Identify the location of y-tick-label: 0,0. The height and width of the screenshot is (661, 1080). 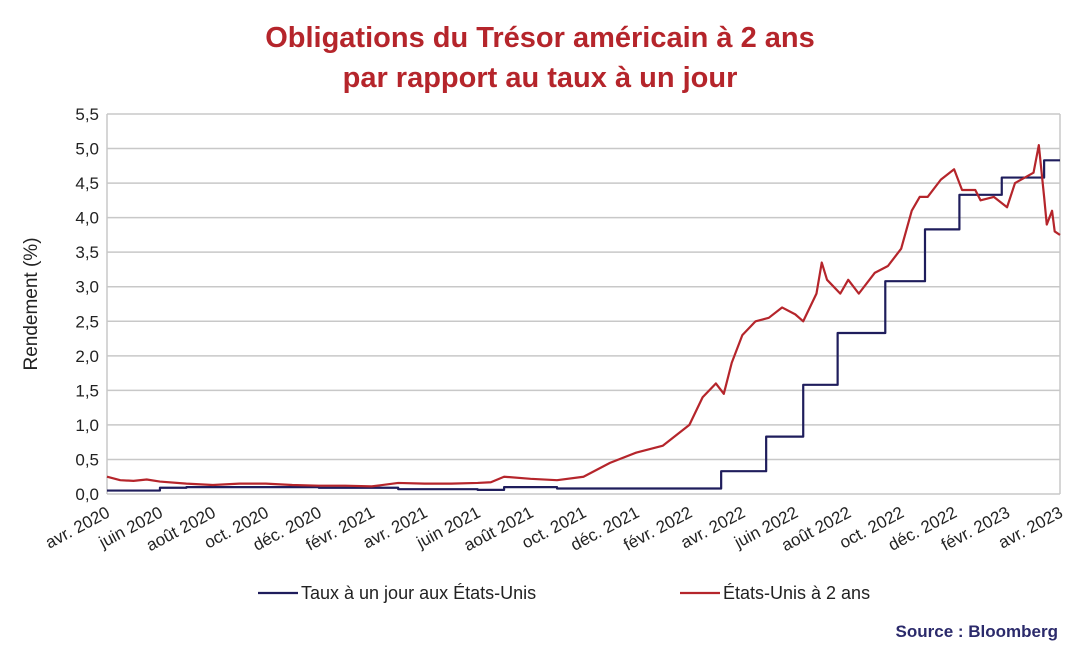
(87, 494).